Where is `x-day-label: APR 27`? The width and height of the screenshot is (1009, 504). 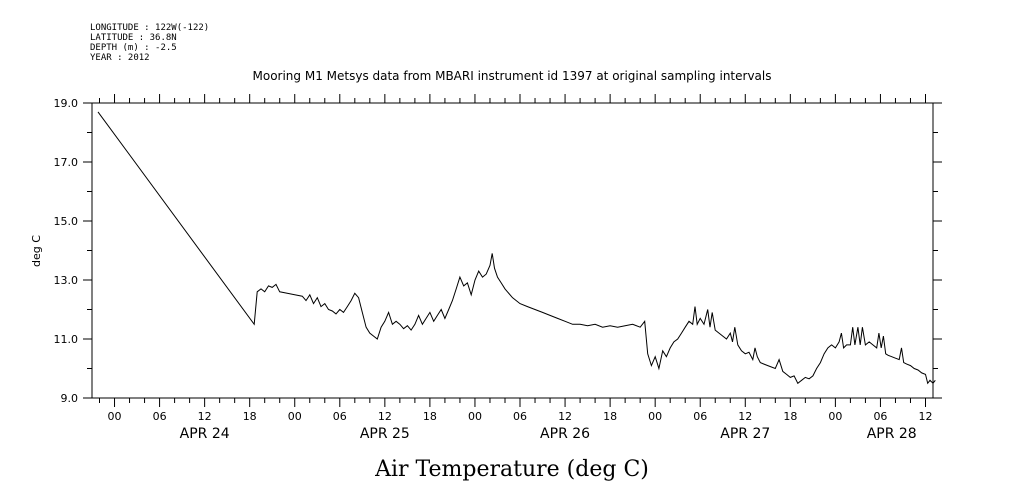
x-day-label: APR 27 is located at coordinates (745, 434).